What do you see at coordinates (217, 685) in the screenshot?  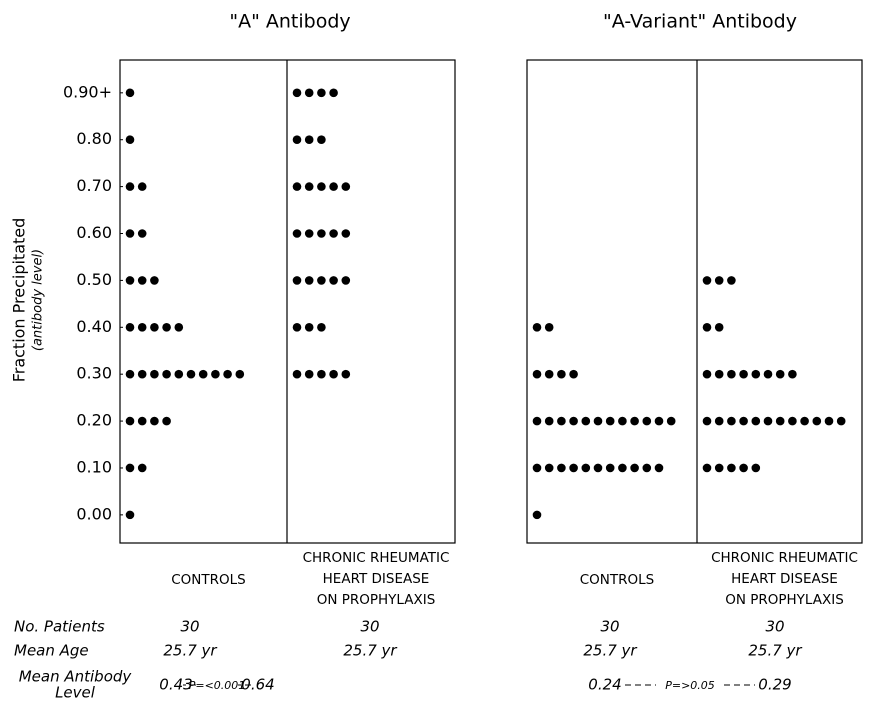 I see `p-value: P=<0.001` at bounding box center [217, 685].